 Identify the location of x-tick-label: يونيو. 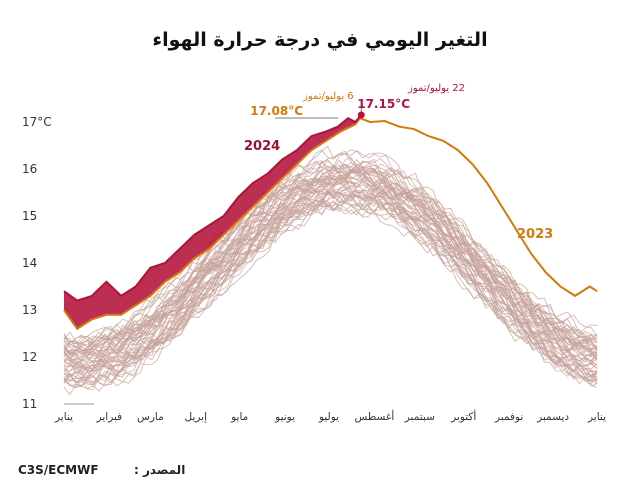
(284, 417).